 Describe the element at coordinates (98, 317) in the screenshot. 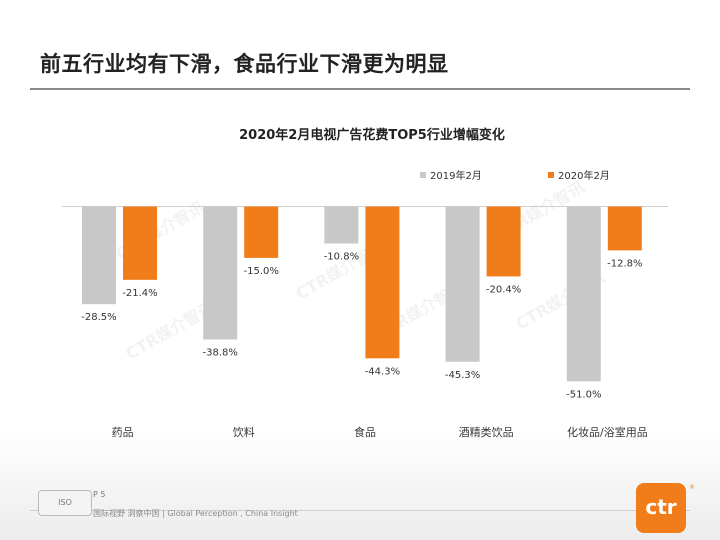

I see `value-label-2019-0: -28.5%` at that location.